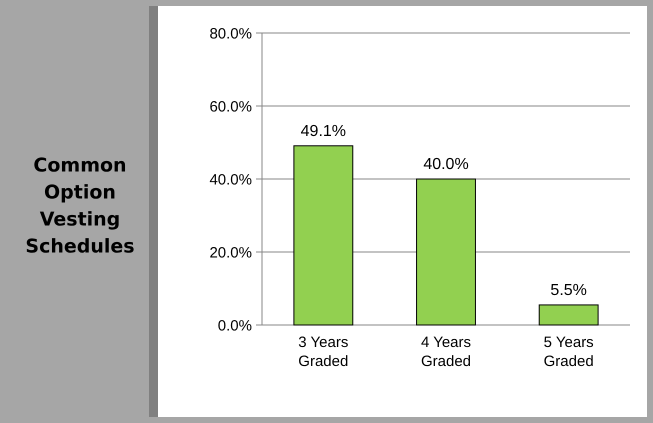  What do you see at coordinates (230, 253) in the screenshot?
I see `y-tick-label: 20.0%` at bounding box center [230, 253].